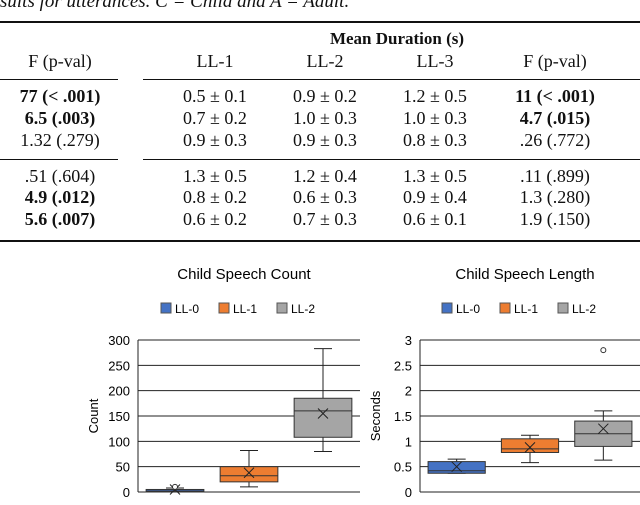 This screenshot has width=640, height=505. What do you see at coordinates (403, 467) in the screenshot?
I see `y-tick-label: 0.5` at bounding box center [403, 467].